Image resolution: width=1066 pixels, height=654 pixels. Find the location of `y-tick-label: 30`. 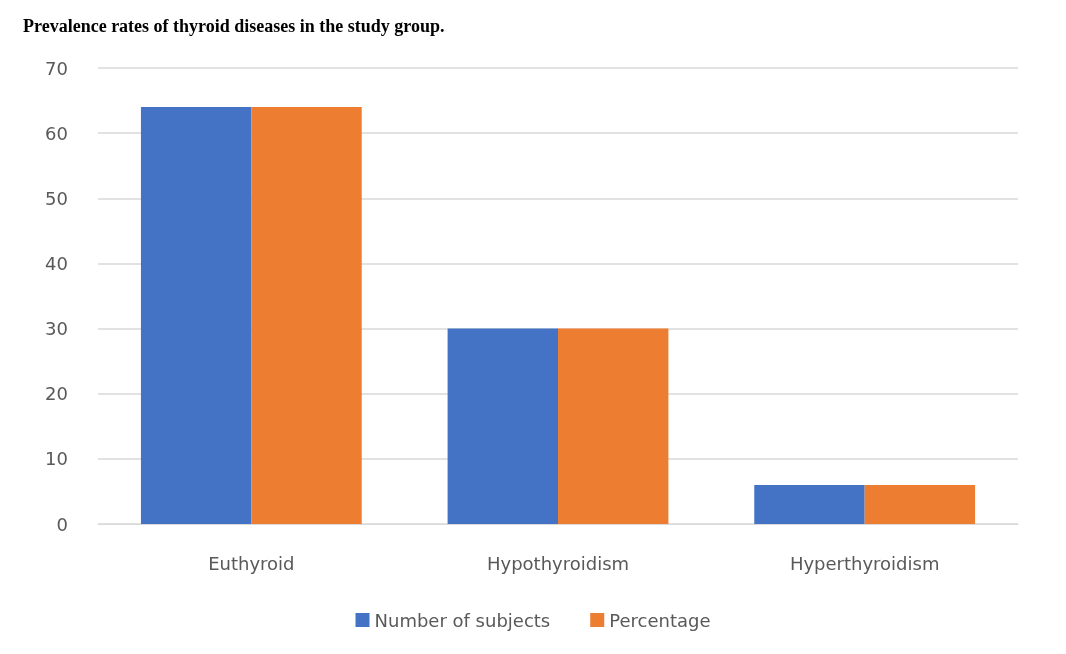

y-tick-label: 30 is located at coordinates (56, 329).